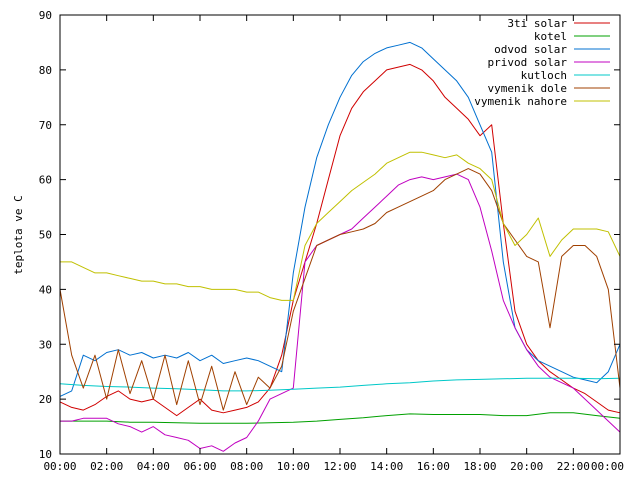 The height and width of the screenshot is (480, 640). What do you see at coordinates (199, 466) in the screenshot?
I see `x-tick-label: 06:00` at bounding box center [199, 466].